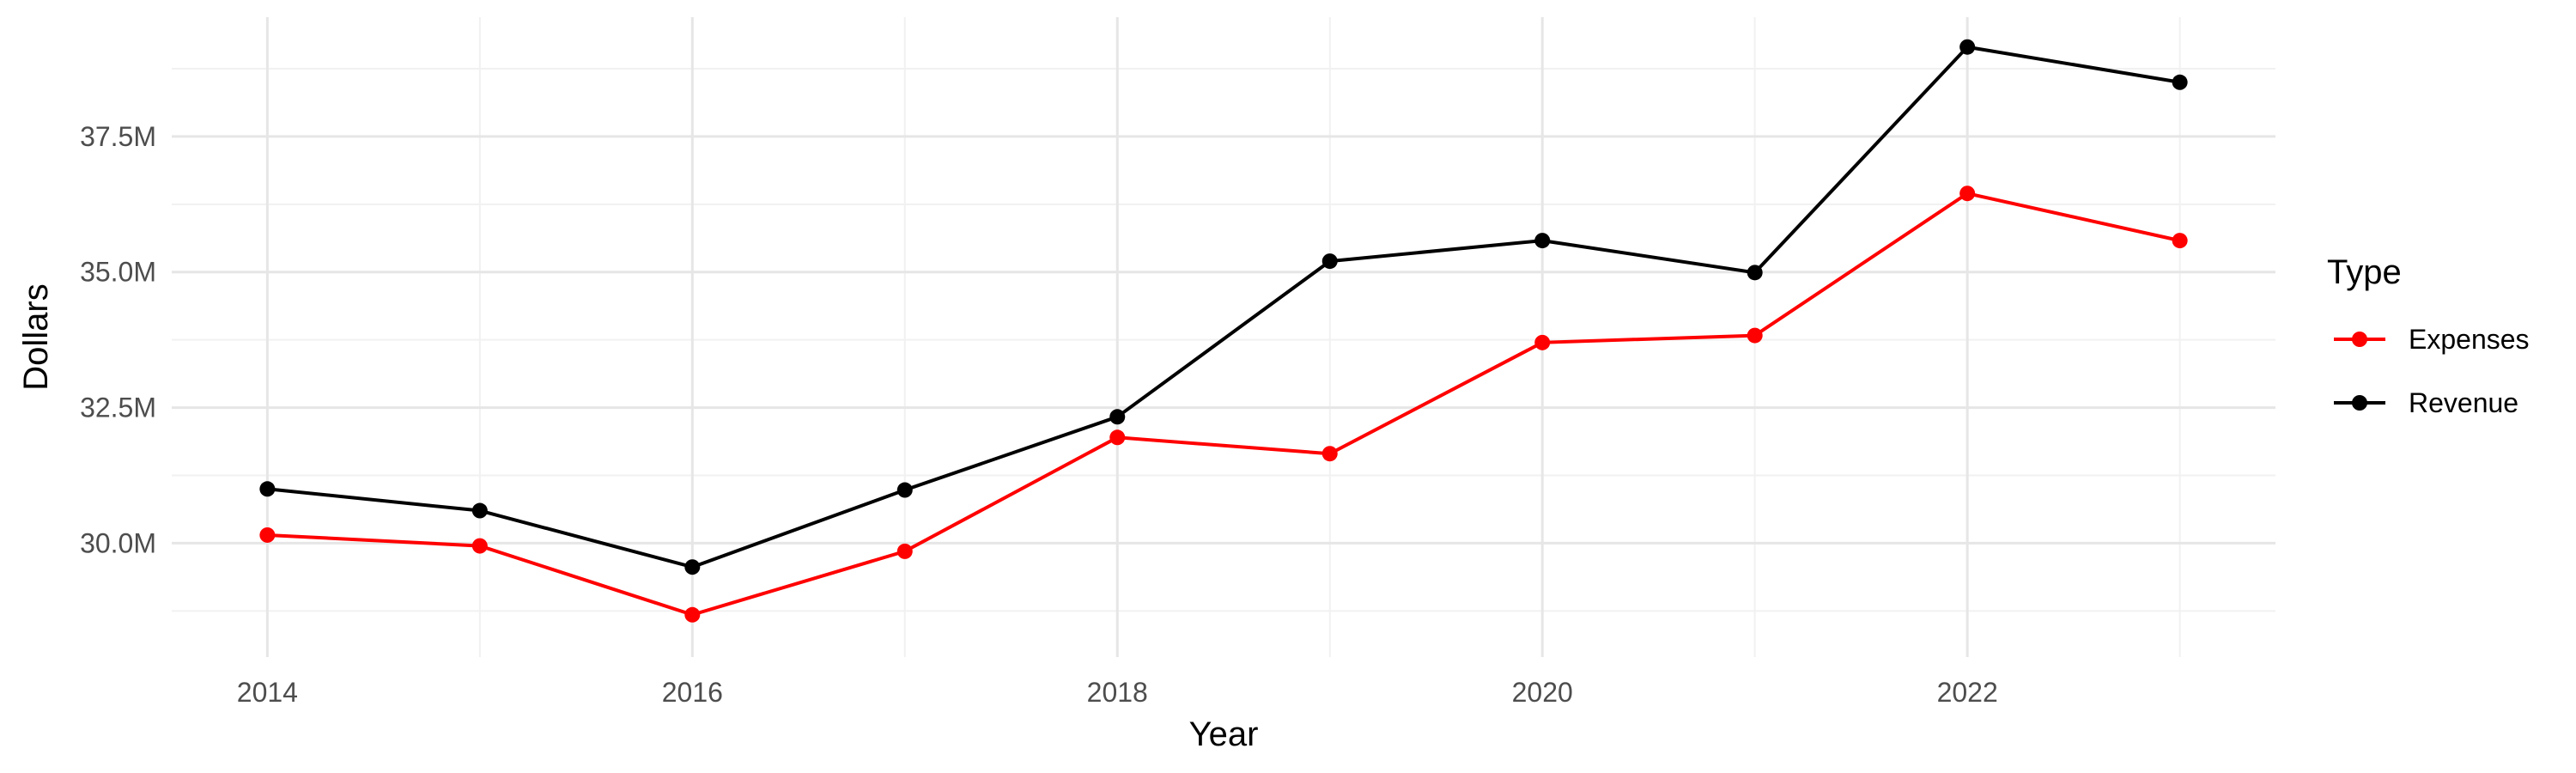 Image resolution: width=2576 pixels, height=773 pixels. Describe the element at coordinates (2364, 272) in the screenshot. I see `legend-title: Type` at that location.